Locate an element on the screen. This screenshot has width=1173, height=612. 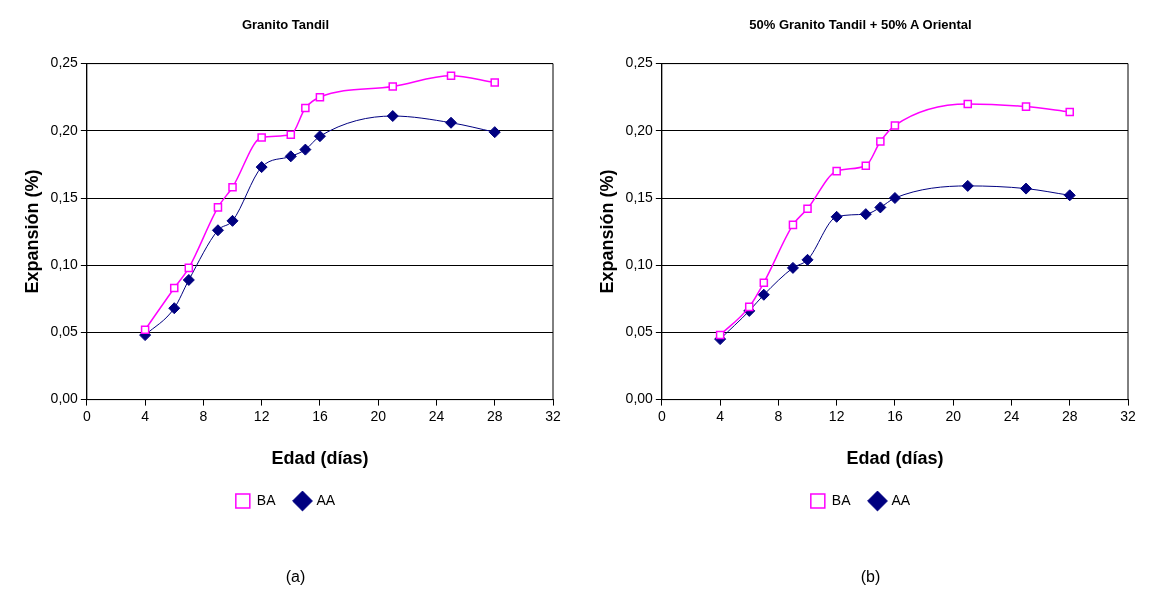
chart-title: 50% Granito Tandil + 50% A Oriental is located at coordinates (860, 25).